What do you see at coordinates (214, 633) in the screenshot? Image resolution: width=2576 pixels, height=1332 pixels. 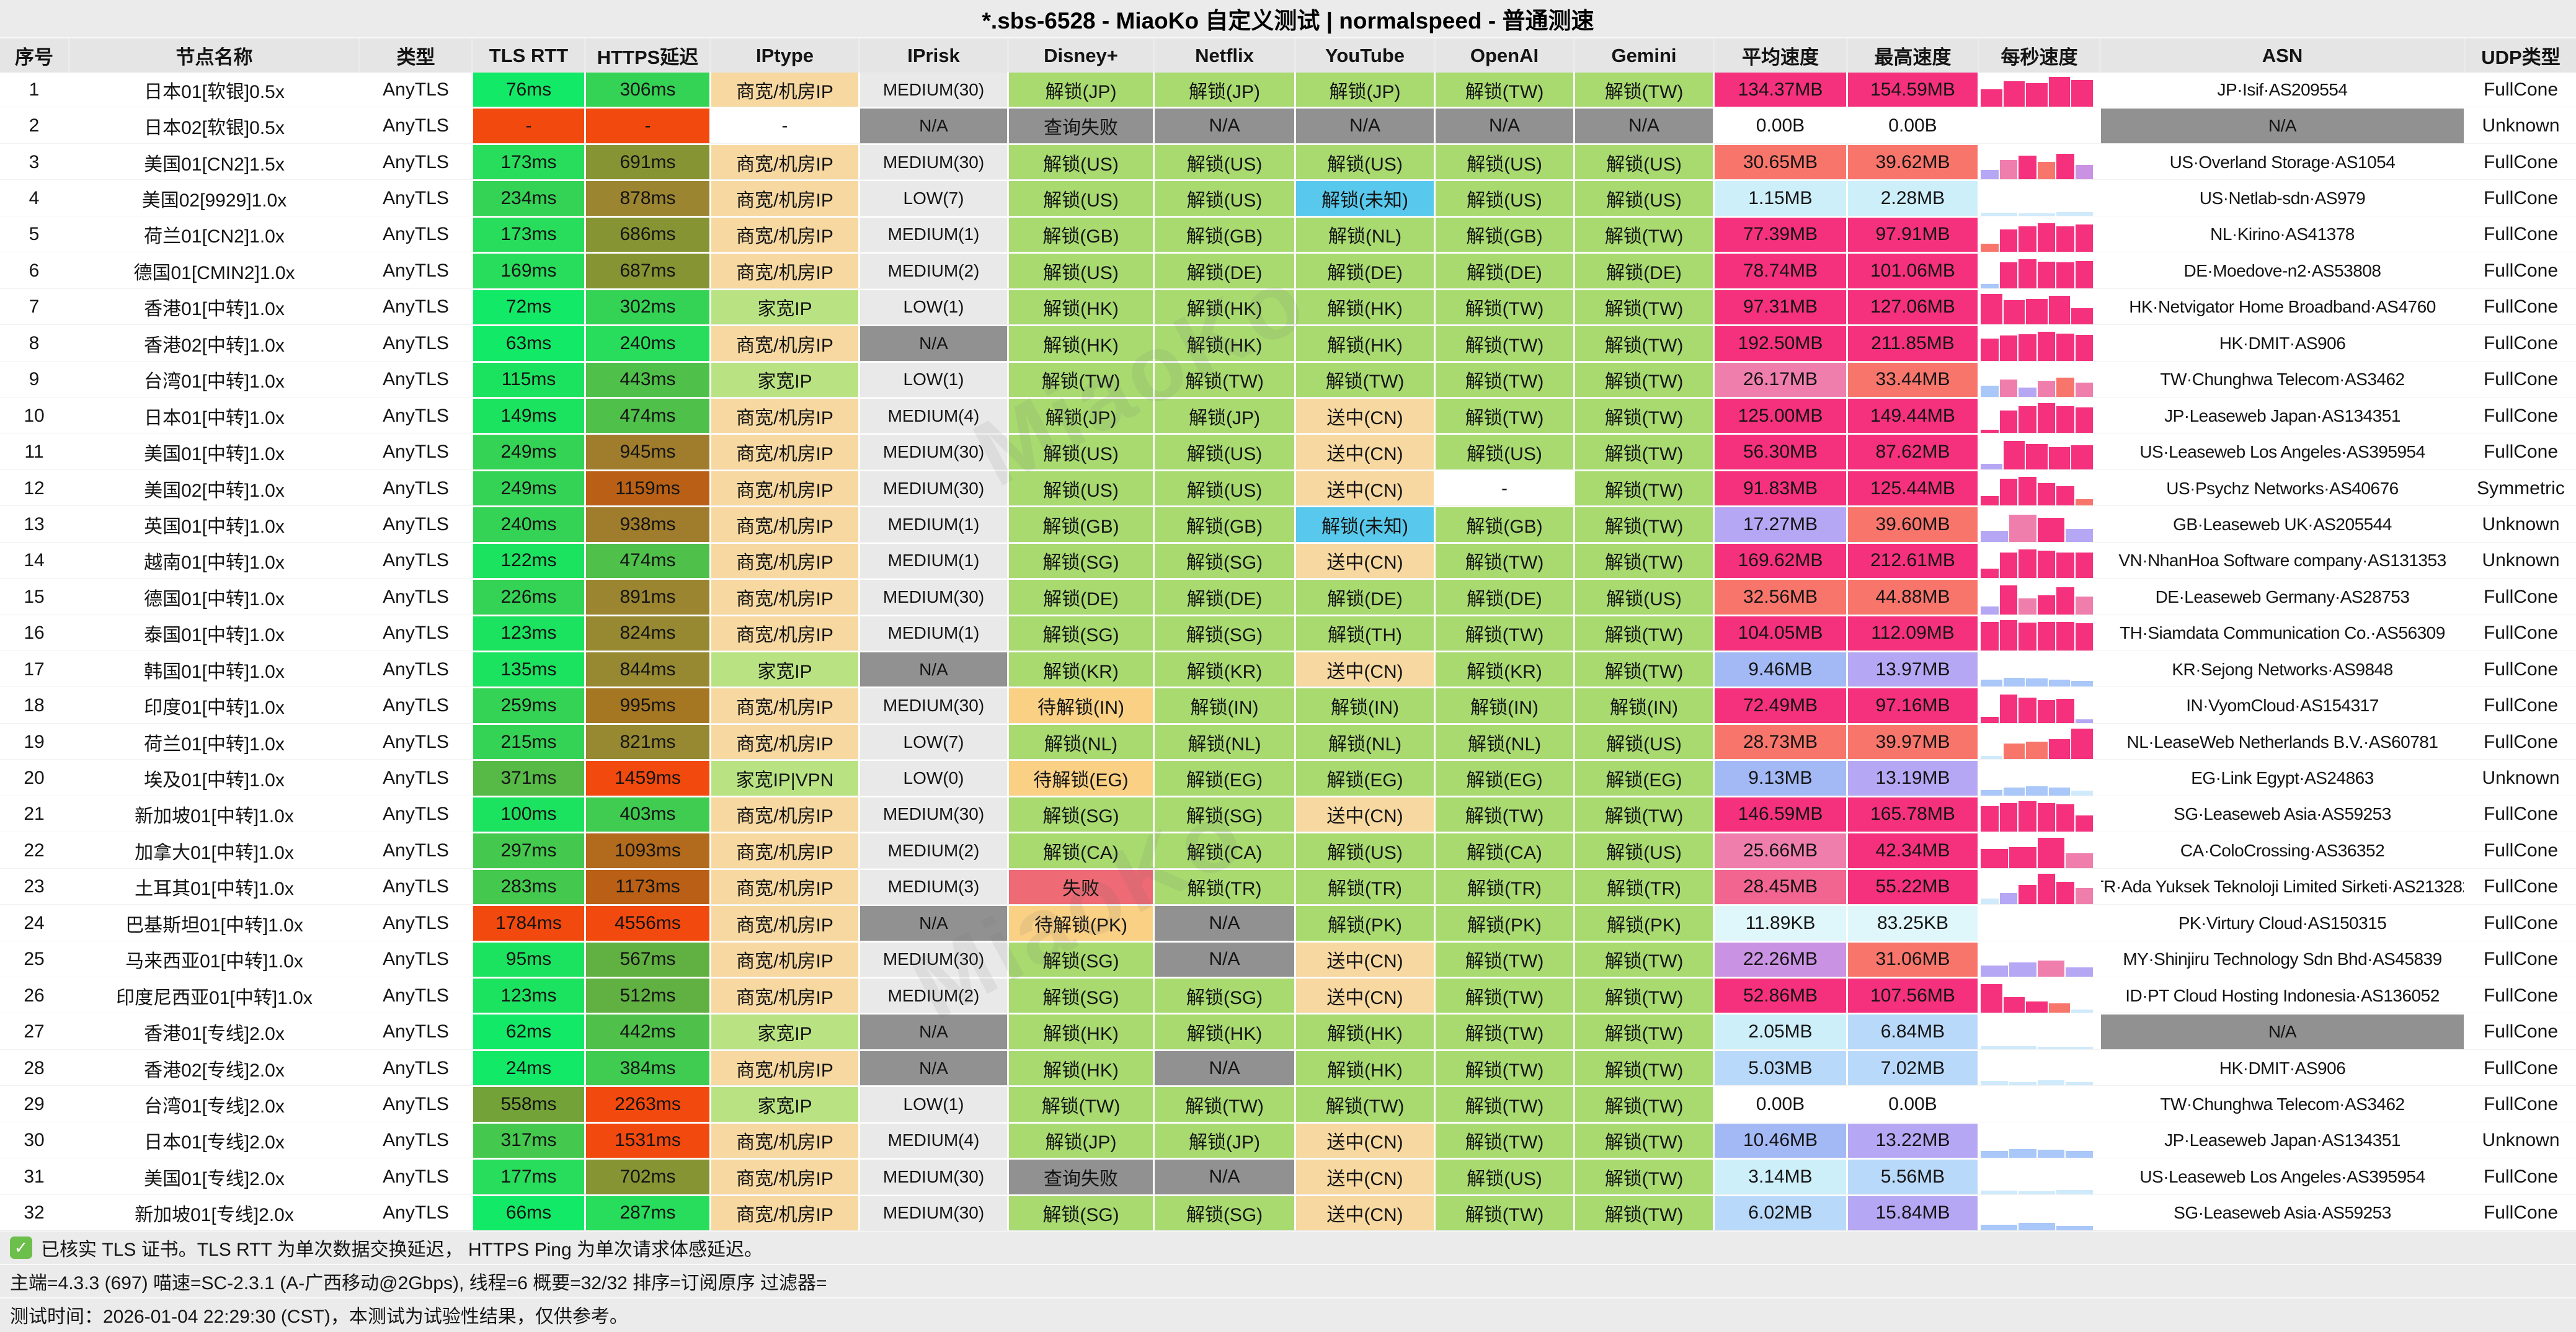 I see `cell-node-name: 泰国01[中转]1.0x` at bounding box center [214, 633].